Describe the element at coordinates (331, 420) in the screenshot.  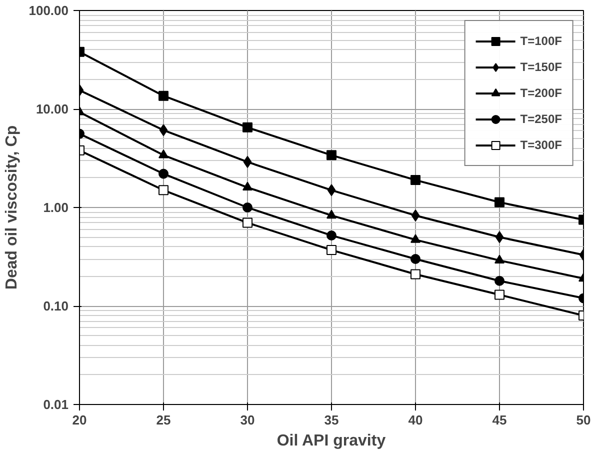
I see `x-tick-label: 35` at that location.